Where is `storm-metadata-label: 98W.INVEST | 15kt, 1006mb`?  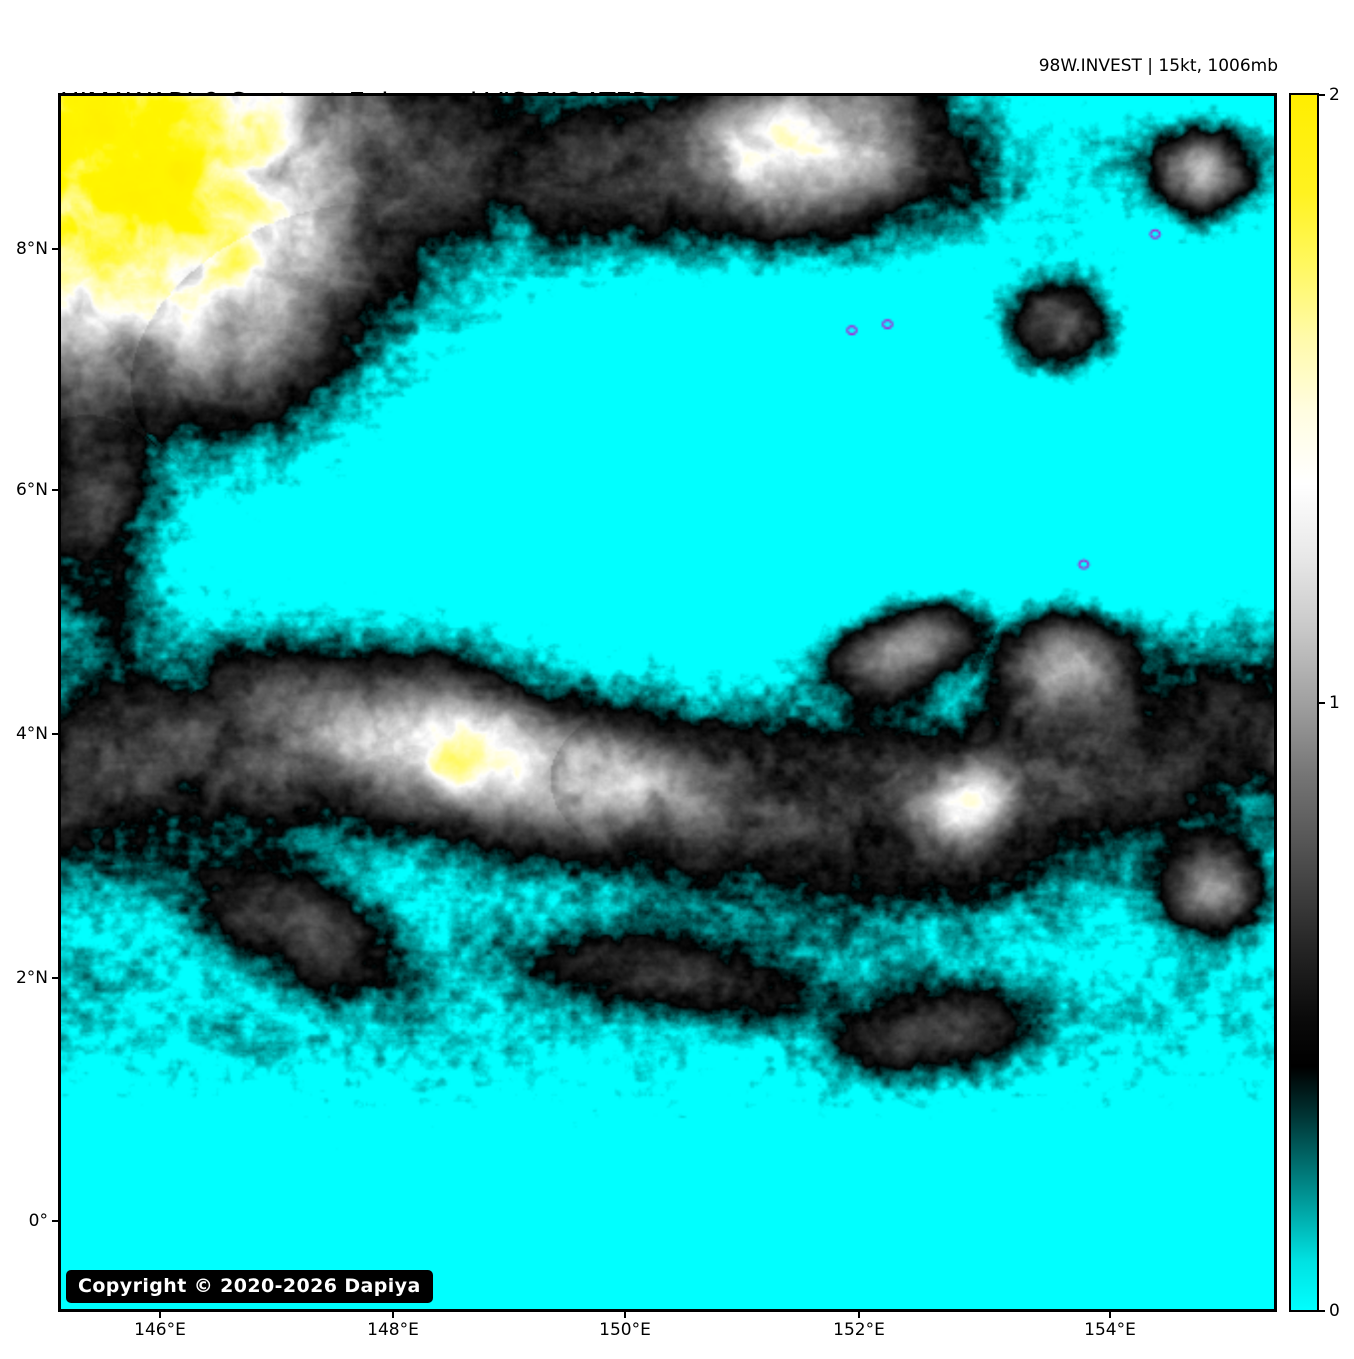
storm-metadata-label: 98W.INVEST | 15kt, 1006mb is located at coordinates (1158, 66).